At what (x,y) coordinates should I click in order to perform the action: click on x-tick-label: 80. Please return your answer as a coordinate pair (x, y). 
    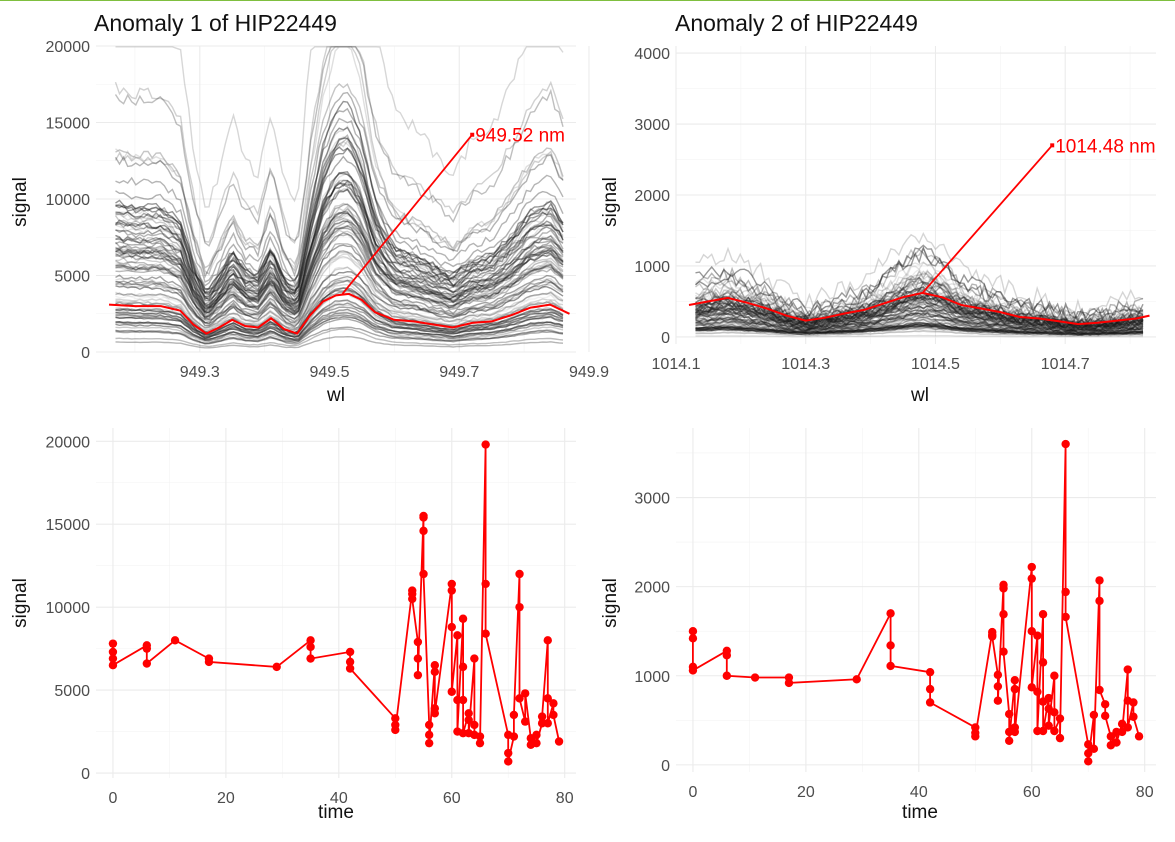
    Looking at the image, I should click on (1145, 792).